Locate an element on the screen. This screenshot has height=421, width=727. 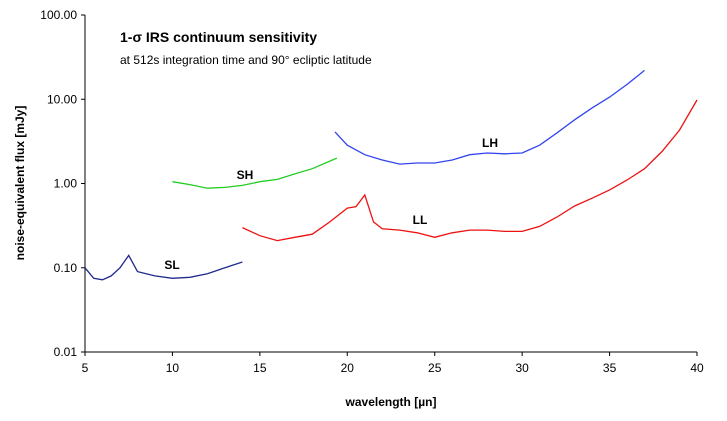
x-tick-label: 5 is located at coordinates (85, 368).